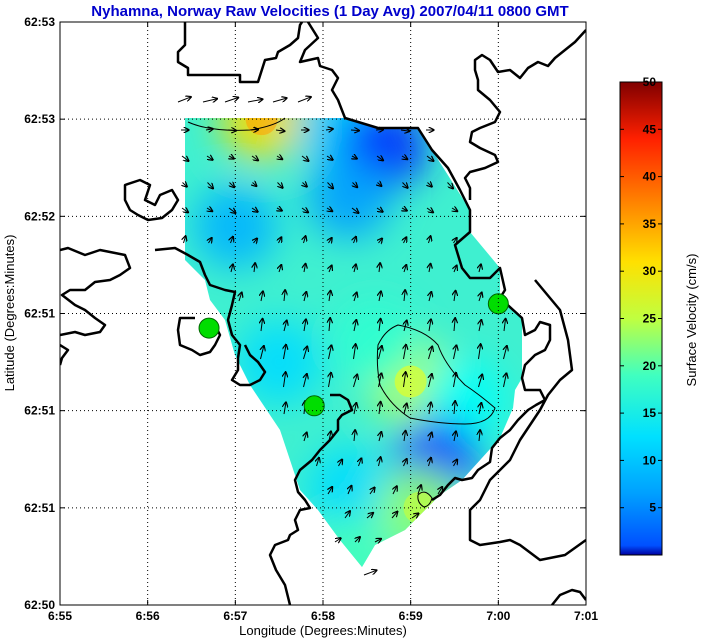  What do you see at coordinates (240, 53) in the screenshot?
I see `coastline-north` at bounding box center [240, 53].